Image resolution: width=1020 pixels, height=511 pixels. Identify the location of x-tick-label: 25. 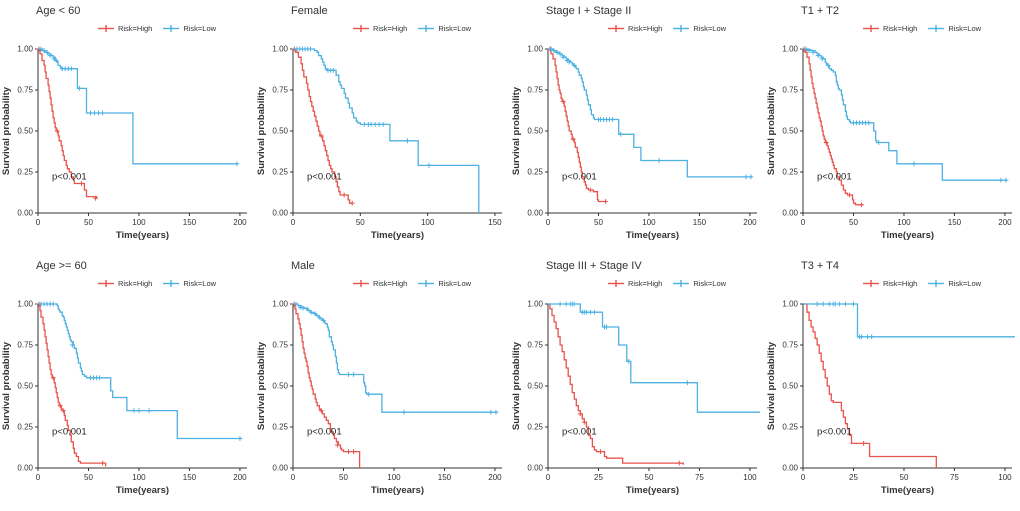
(598, 477).